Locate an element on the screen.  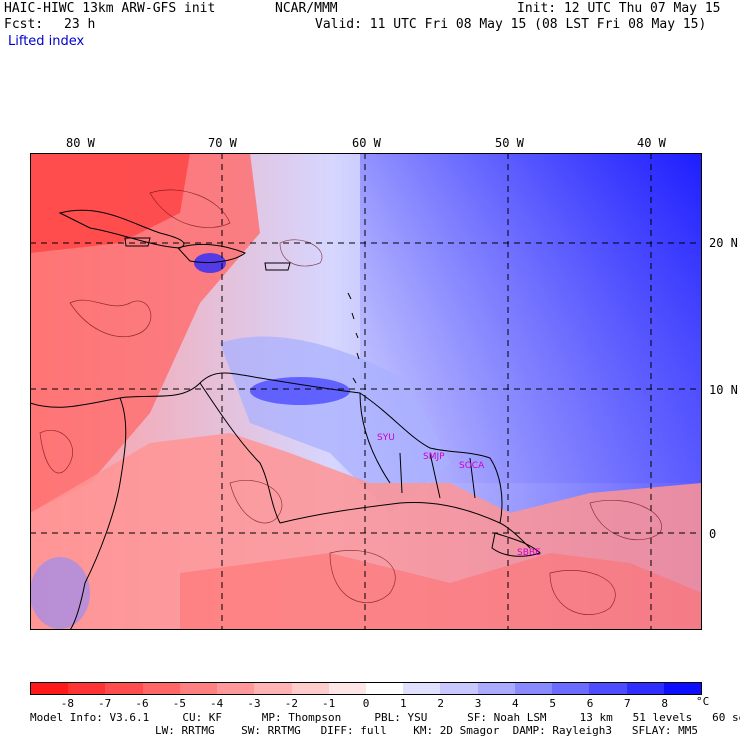
fcst-label: Fcst: is located at coordinates (24, 24).